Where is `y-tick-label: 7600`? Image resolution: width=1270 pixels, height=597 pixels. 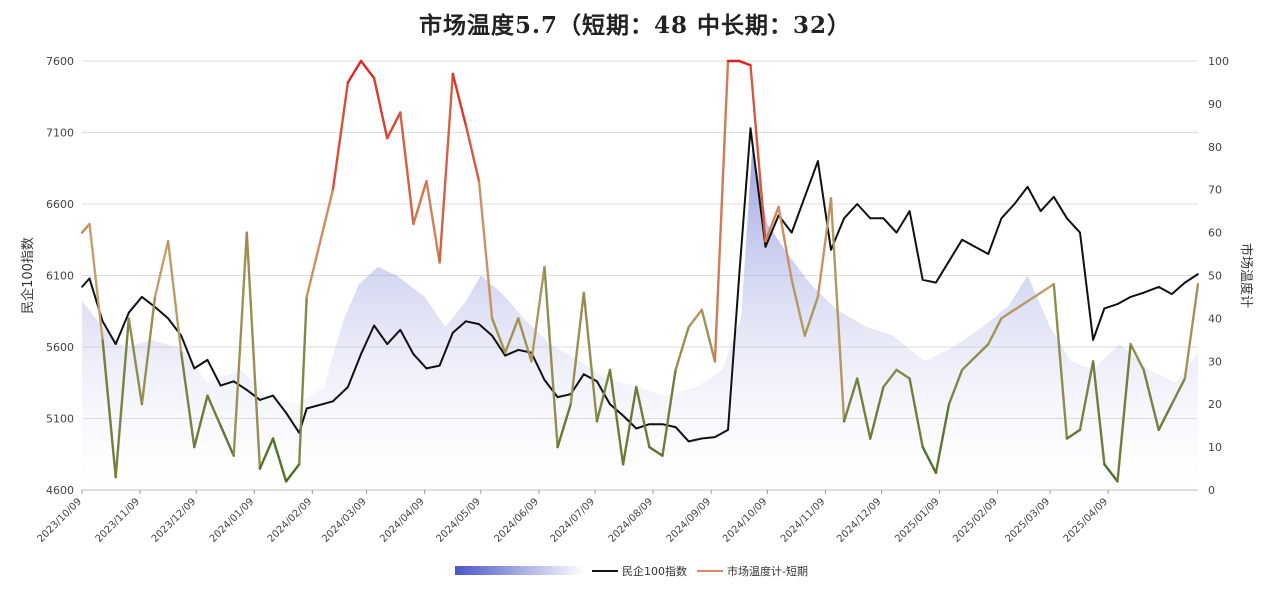 y-tick-label: 7600 is located at coordinates (60, 61).